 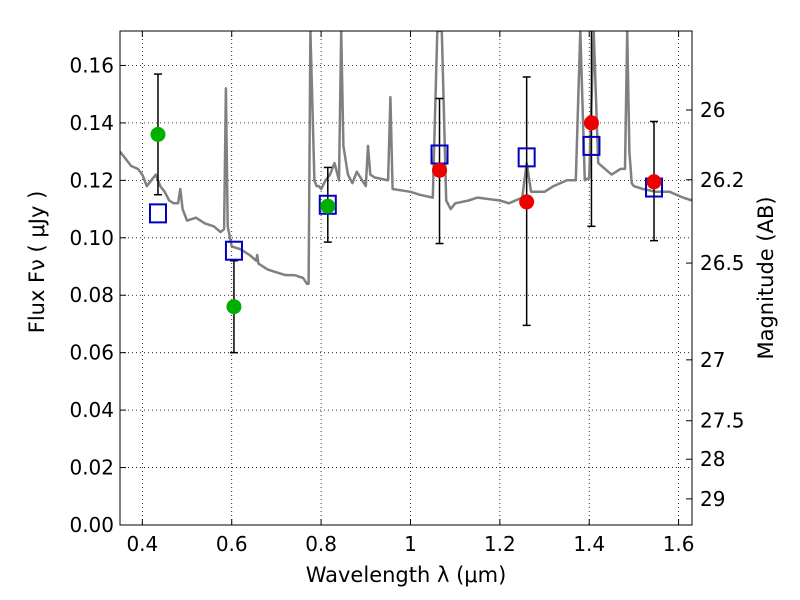 What do you see at coordinates (91, 295) in the screenshot?
I see `y-tick-label: 0.08` at bounding box center [91, 295].